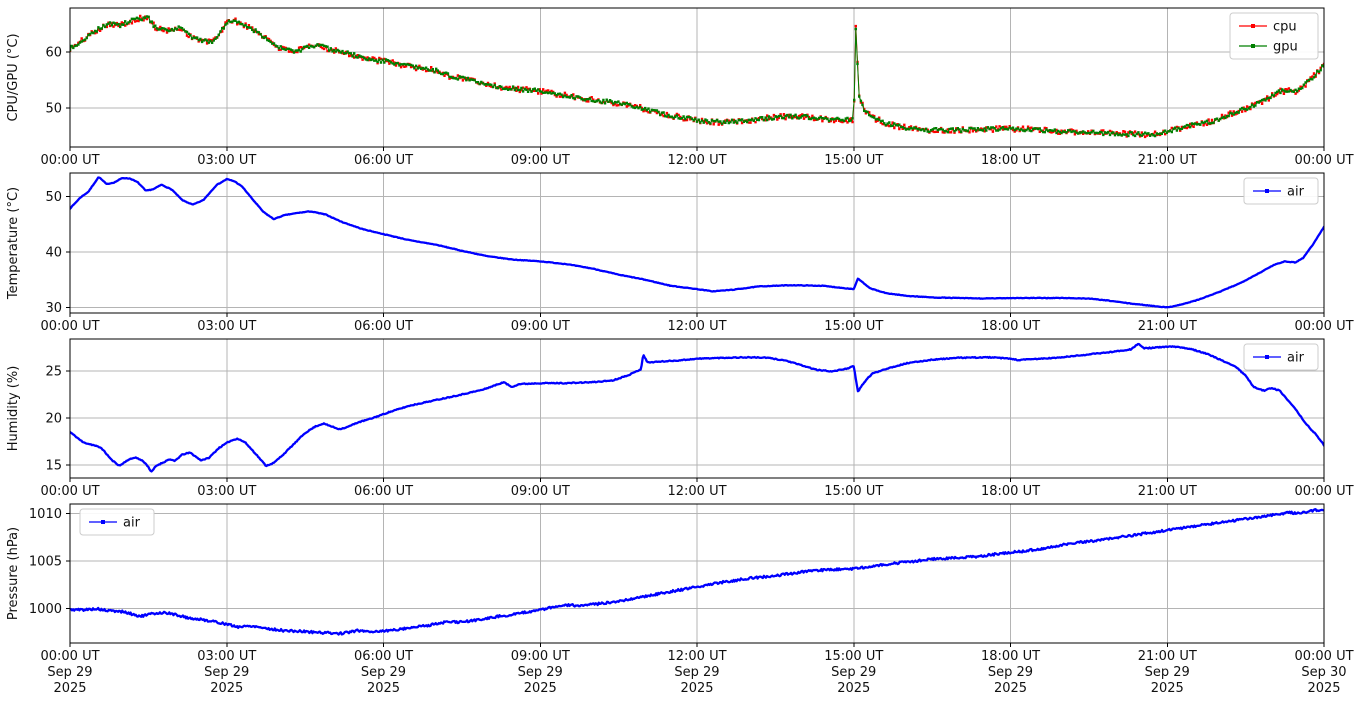 The image size is (1364, 707). What do you see at coordinates (53, 308) in the screenshot?
I see `y-tick-label: 30` at bounding box center [53, 308].